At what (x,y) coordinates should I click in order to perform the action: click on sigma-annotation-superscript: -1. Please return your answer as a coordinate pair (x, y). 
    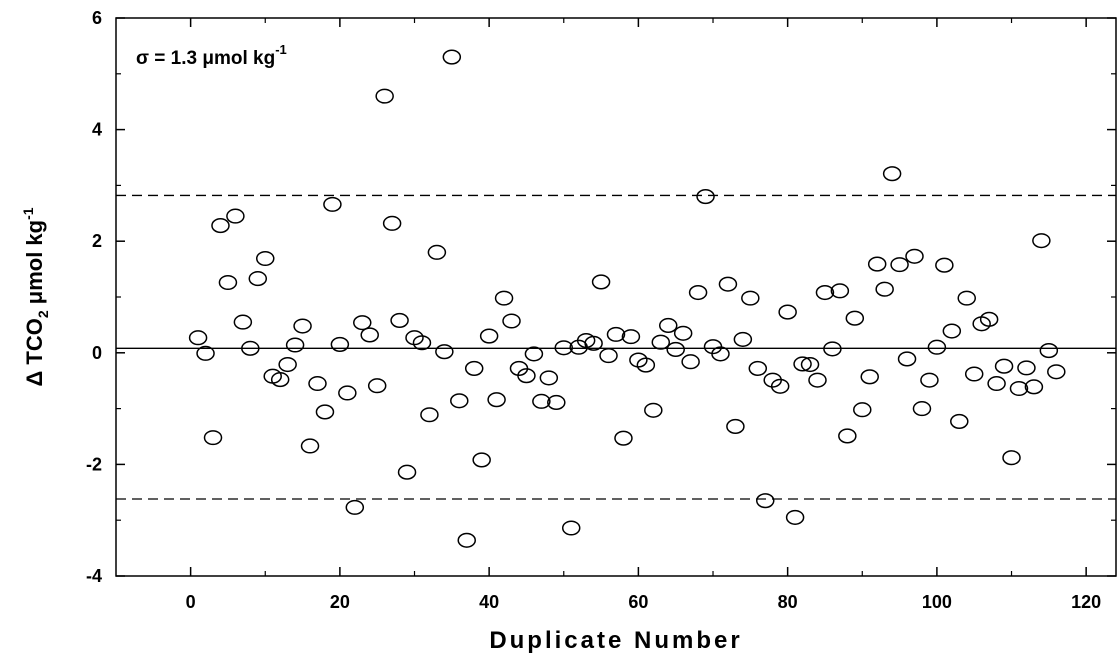
    Looking at the image, I should click on (281, 49).